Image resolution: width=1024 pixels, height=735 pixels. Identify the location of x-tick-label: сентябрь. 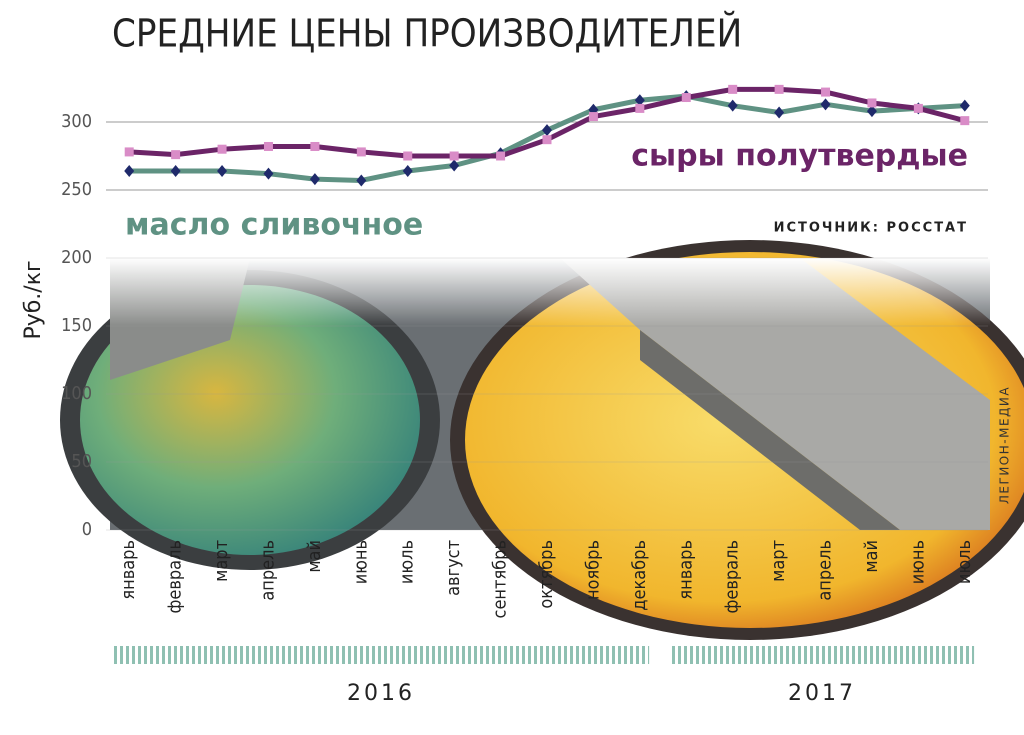
(500, 579).